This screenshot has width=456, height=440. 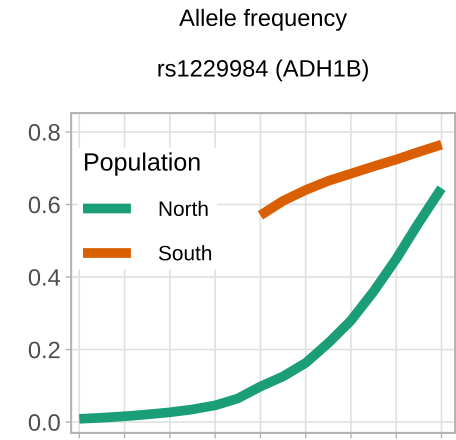 What do you see at coordinates (44, 132) in the screenshot?
I see `y-tick-label: 0.8` at bounding box center [44, 132].